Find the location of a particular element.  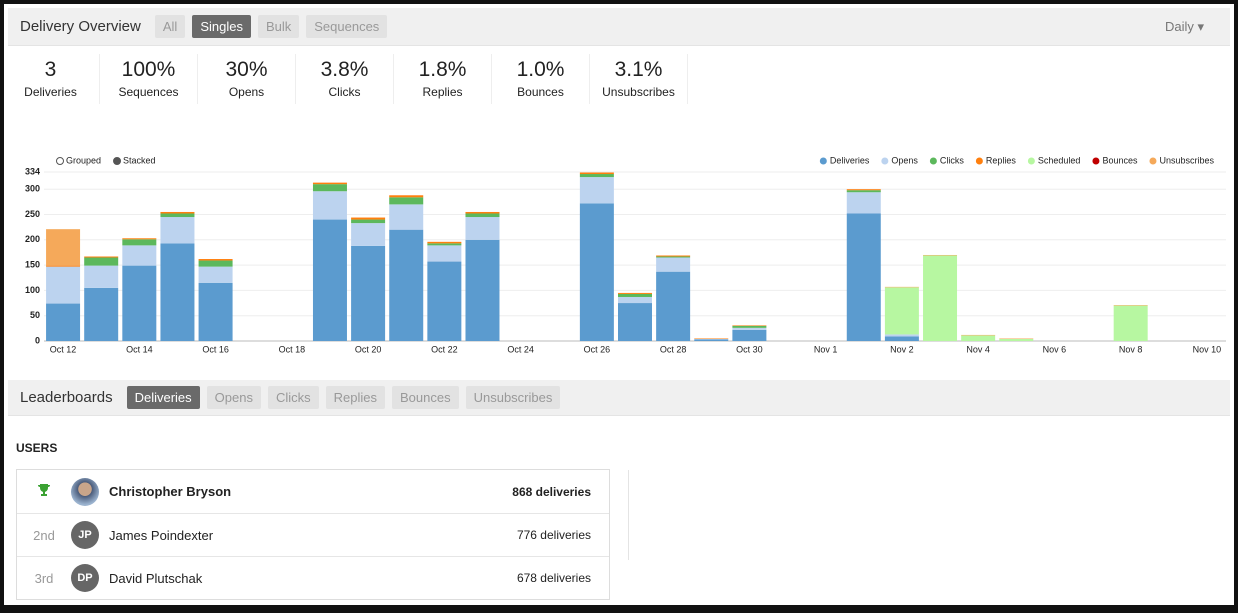

tab: Bulk is located at coordinates (278, 26).